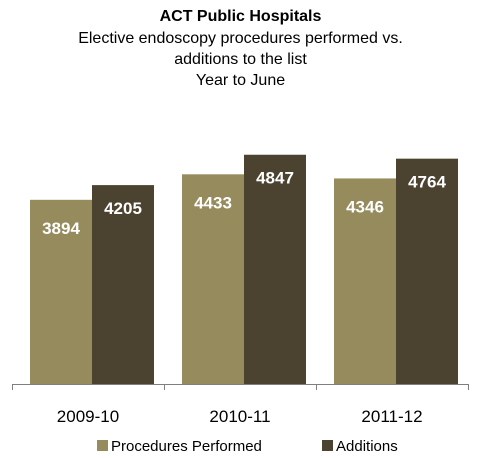  I want to click on bar-2010-11-additions, so click(275, 269).